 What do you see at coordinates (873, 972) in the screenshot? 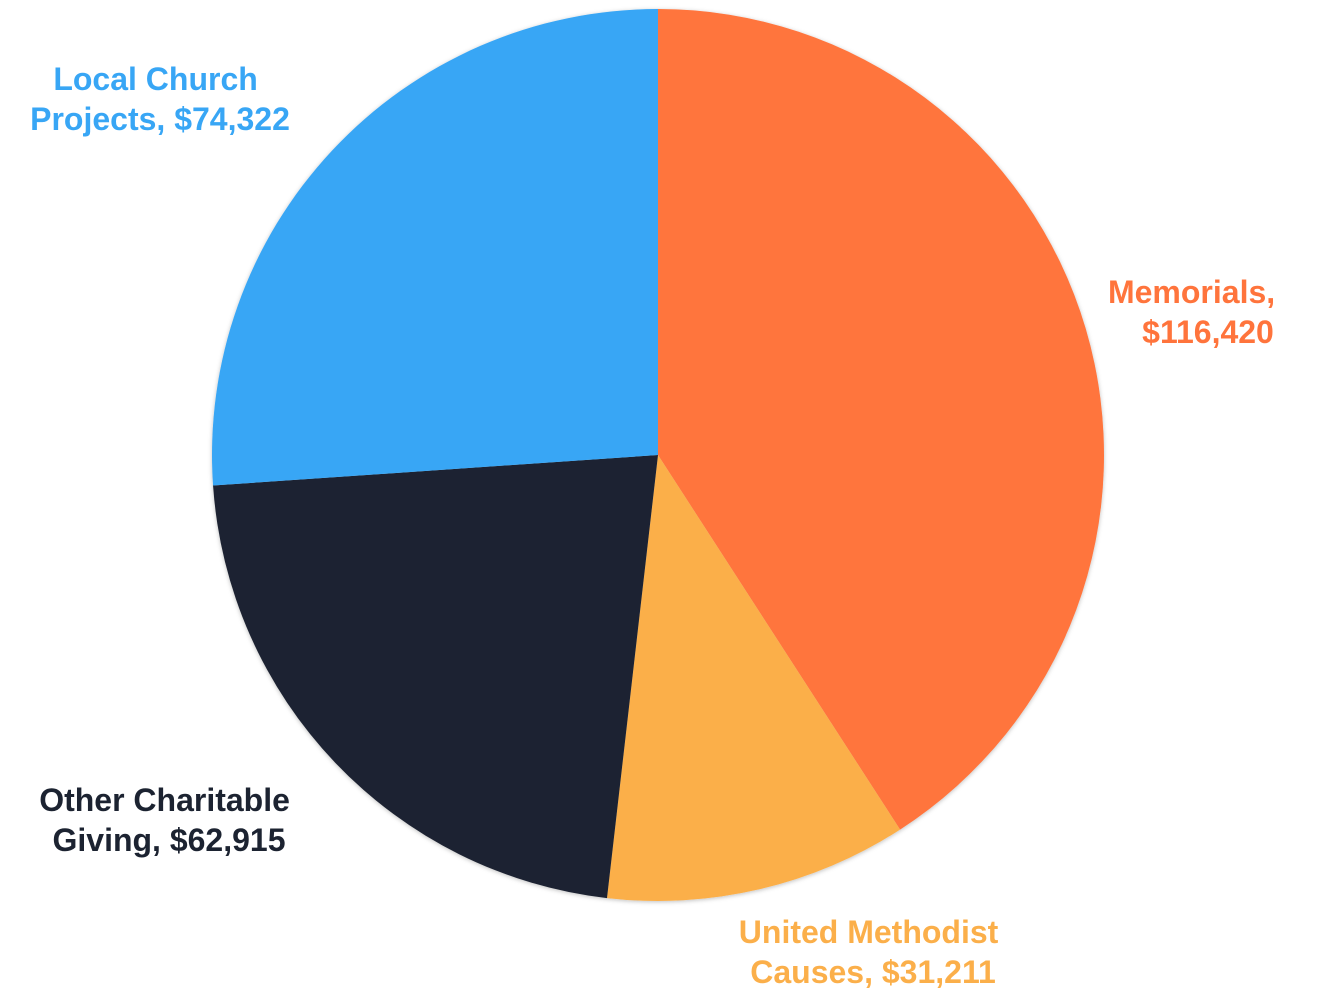
I see `slice-label-united-methodist-causes-line2: Causes, $31,211` at bounding box center [873, 972].